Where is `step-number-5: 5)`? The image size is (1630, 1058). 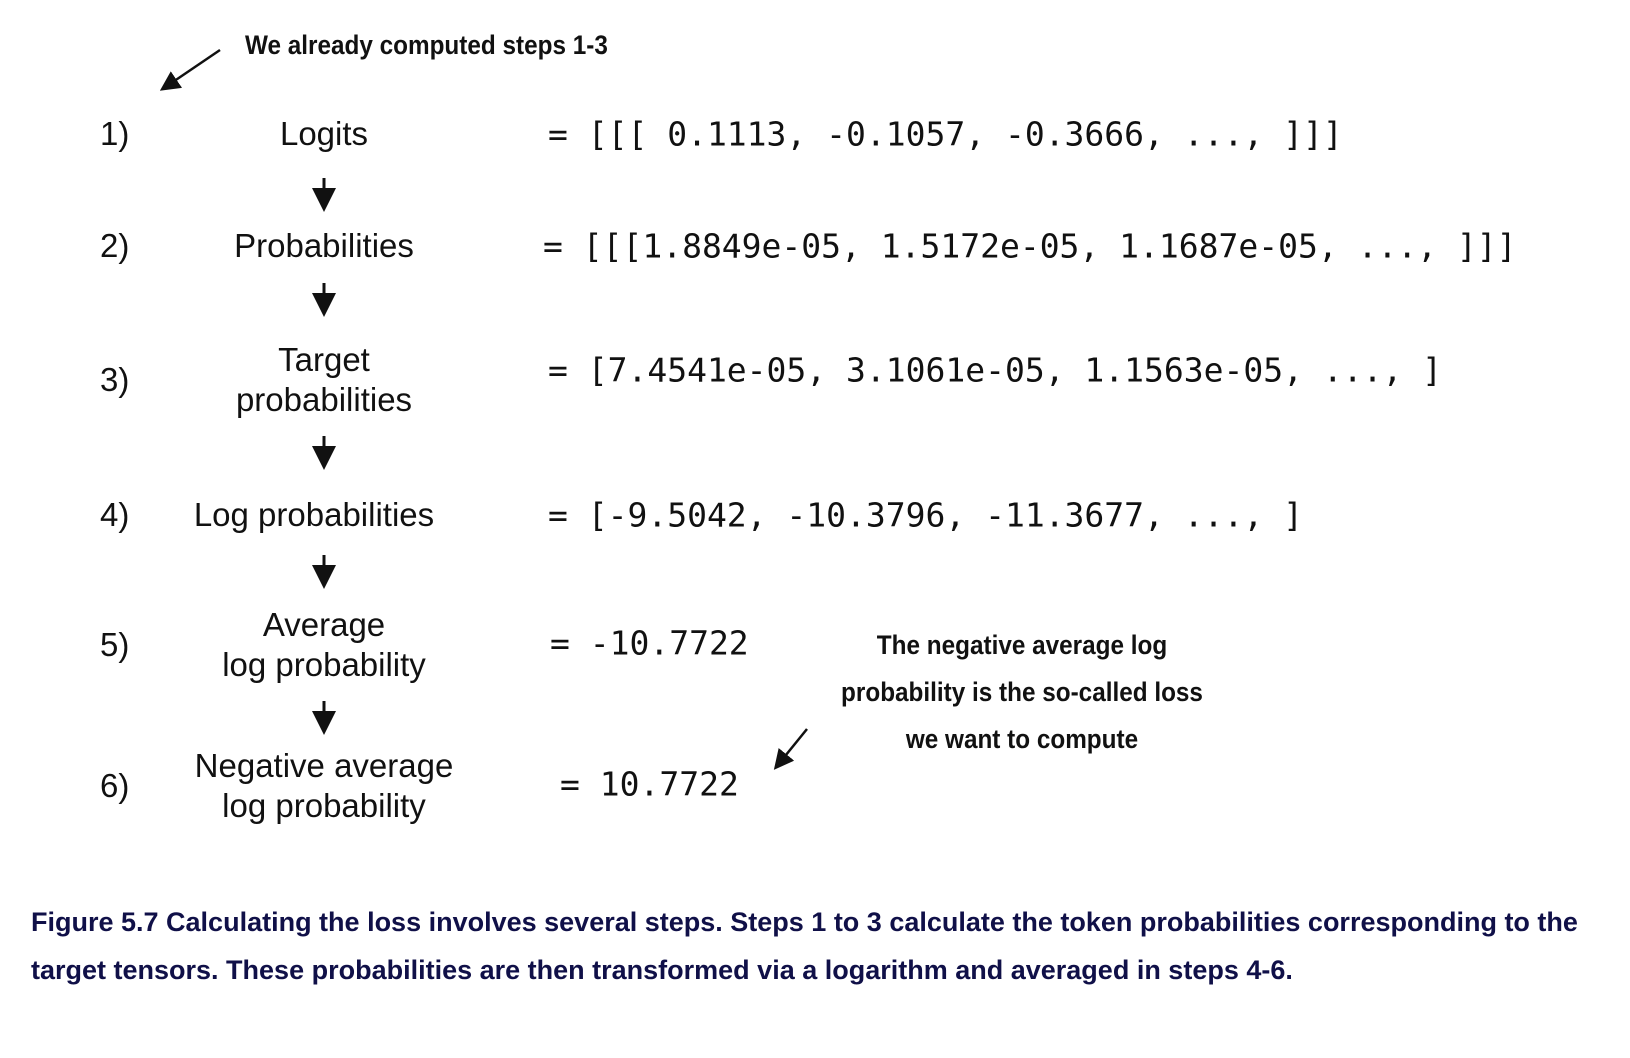 step-number-5: 5) is located at coordinates (115, 644).